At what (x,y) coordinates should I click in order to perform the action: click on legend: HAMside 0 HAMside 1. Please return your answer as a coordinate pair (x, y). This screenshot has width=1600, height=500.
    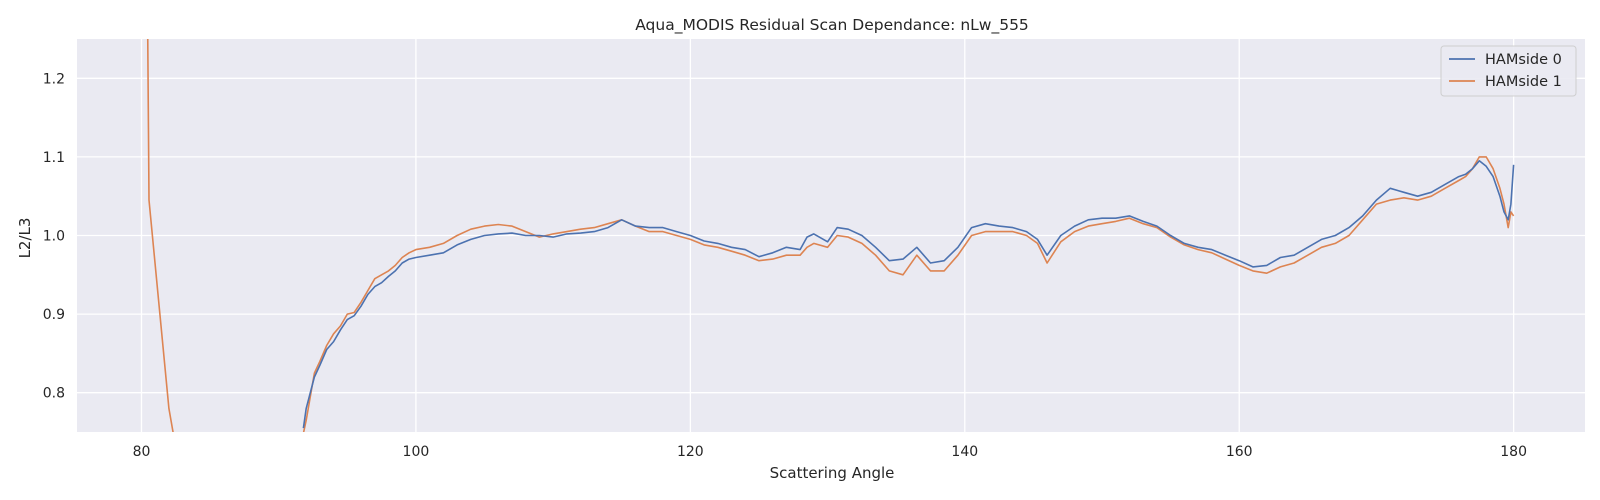
    Looking at the image, I should click on (1508, 71).